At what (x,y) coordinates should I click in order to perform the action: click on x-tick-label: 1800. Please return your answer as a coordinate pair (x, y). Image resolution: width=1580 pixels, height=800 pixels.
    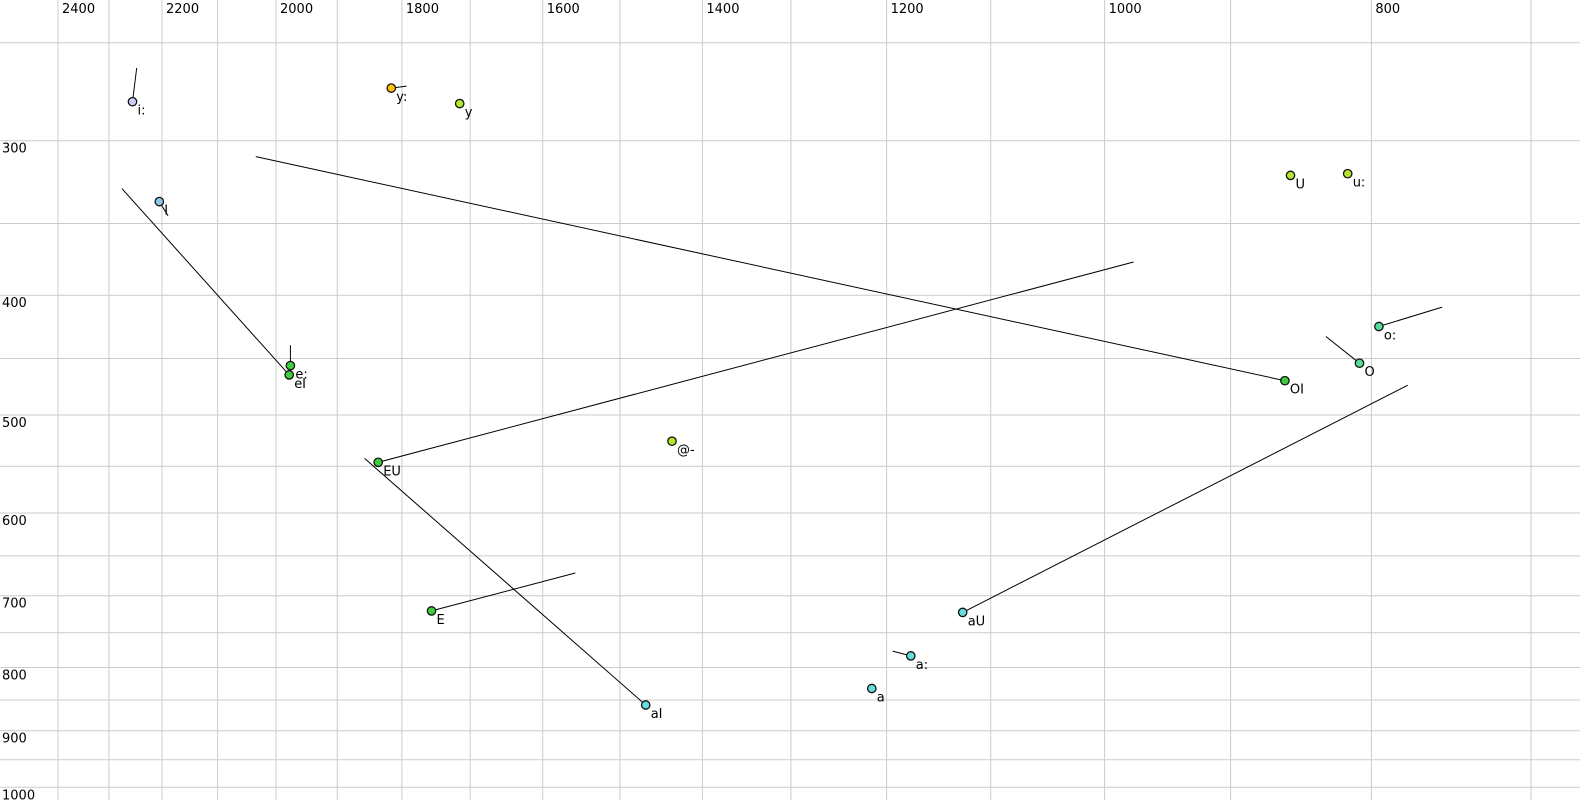
    Looking at the image, I should click on (422, 9).